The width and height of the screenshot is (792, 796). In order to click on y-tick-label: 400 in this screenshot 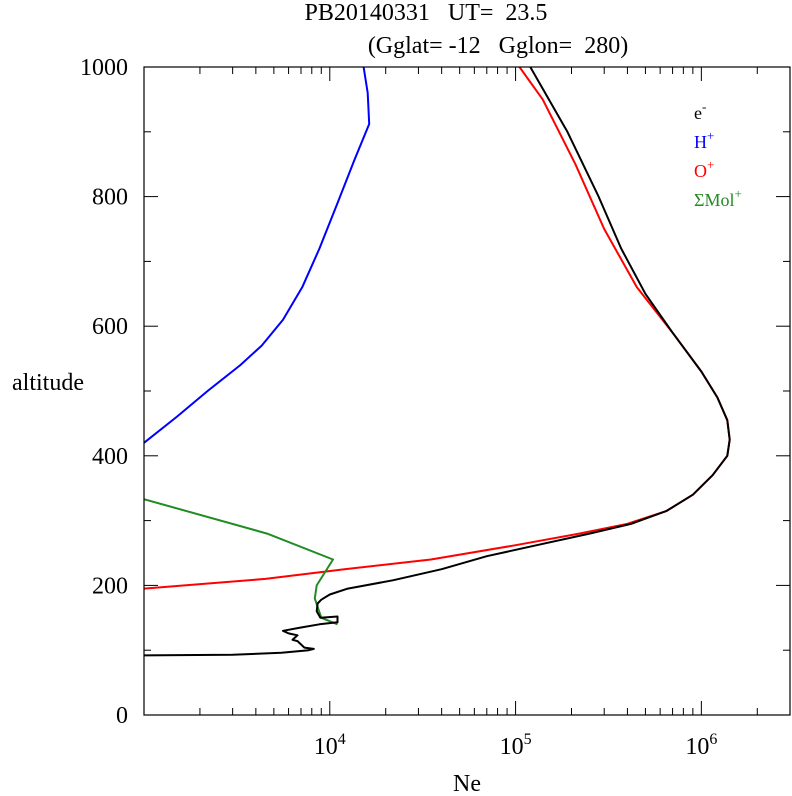, I will do `click(110, 457)`.